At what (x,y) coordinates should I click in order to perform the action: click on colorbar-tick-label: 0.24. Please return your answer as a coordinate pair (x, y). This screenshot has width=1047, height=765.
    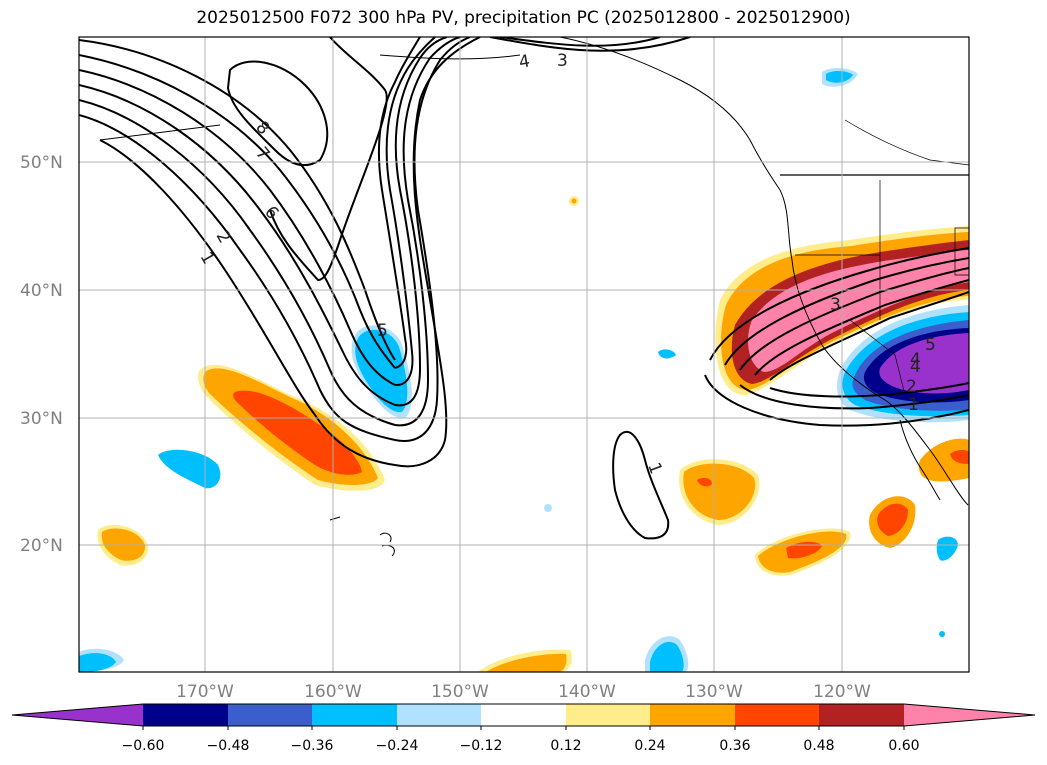
    Looking at the image, I should click on (649, 746).